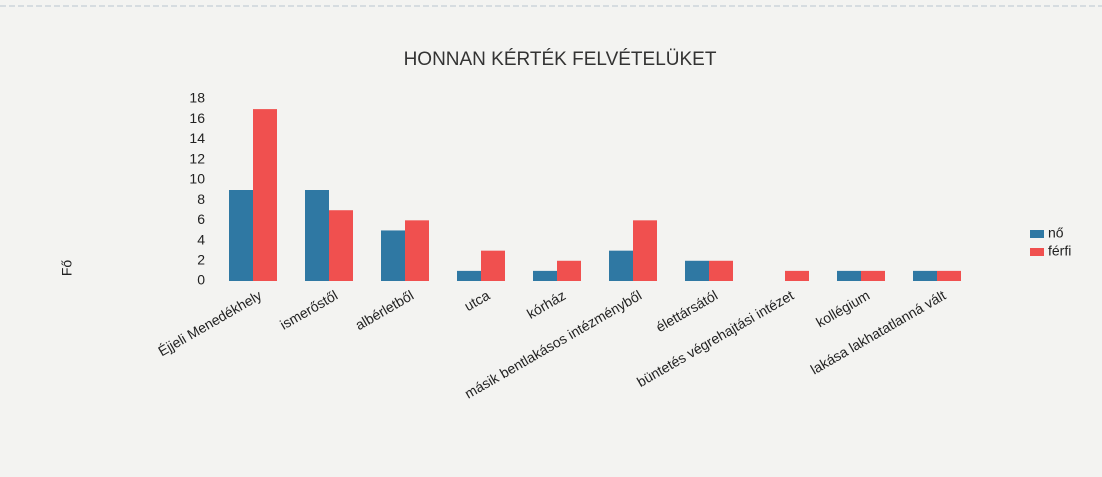 Image resolution: width=1102 pixels, height=477 pixels. I want to click on x-tick-label: kórház, so click(546, 304).